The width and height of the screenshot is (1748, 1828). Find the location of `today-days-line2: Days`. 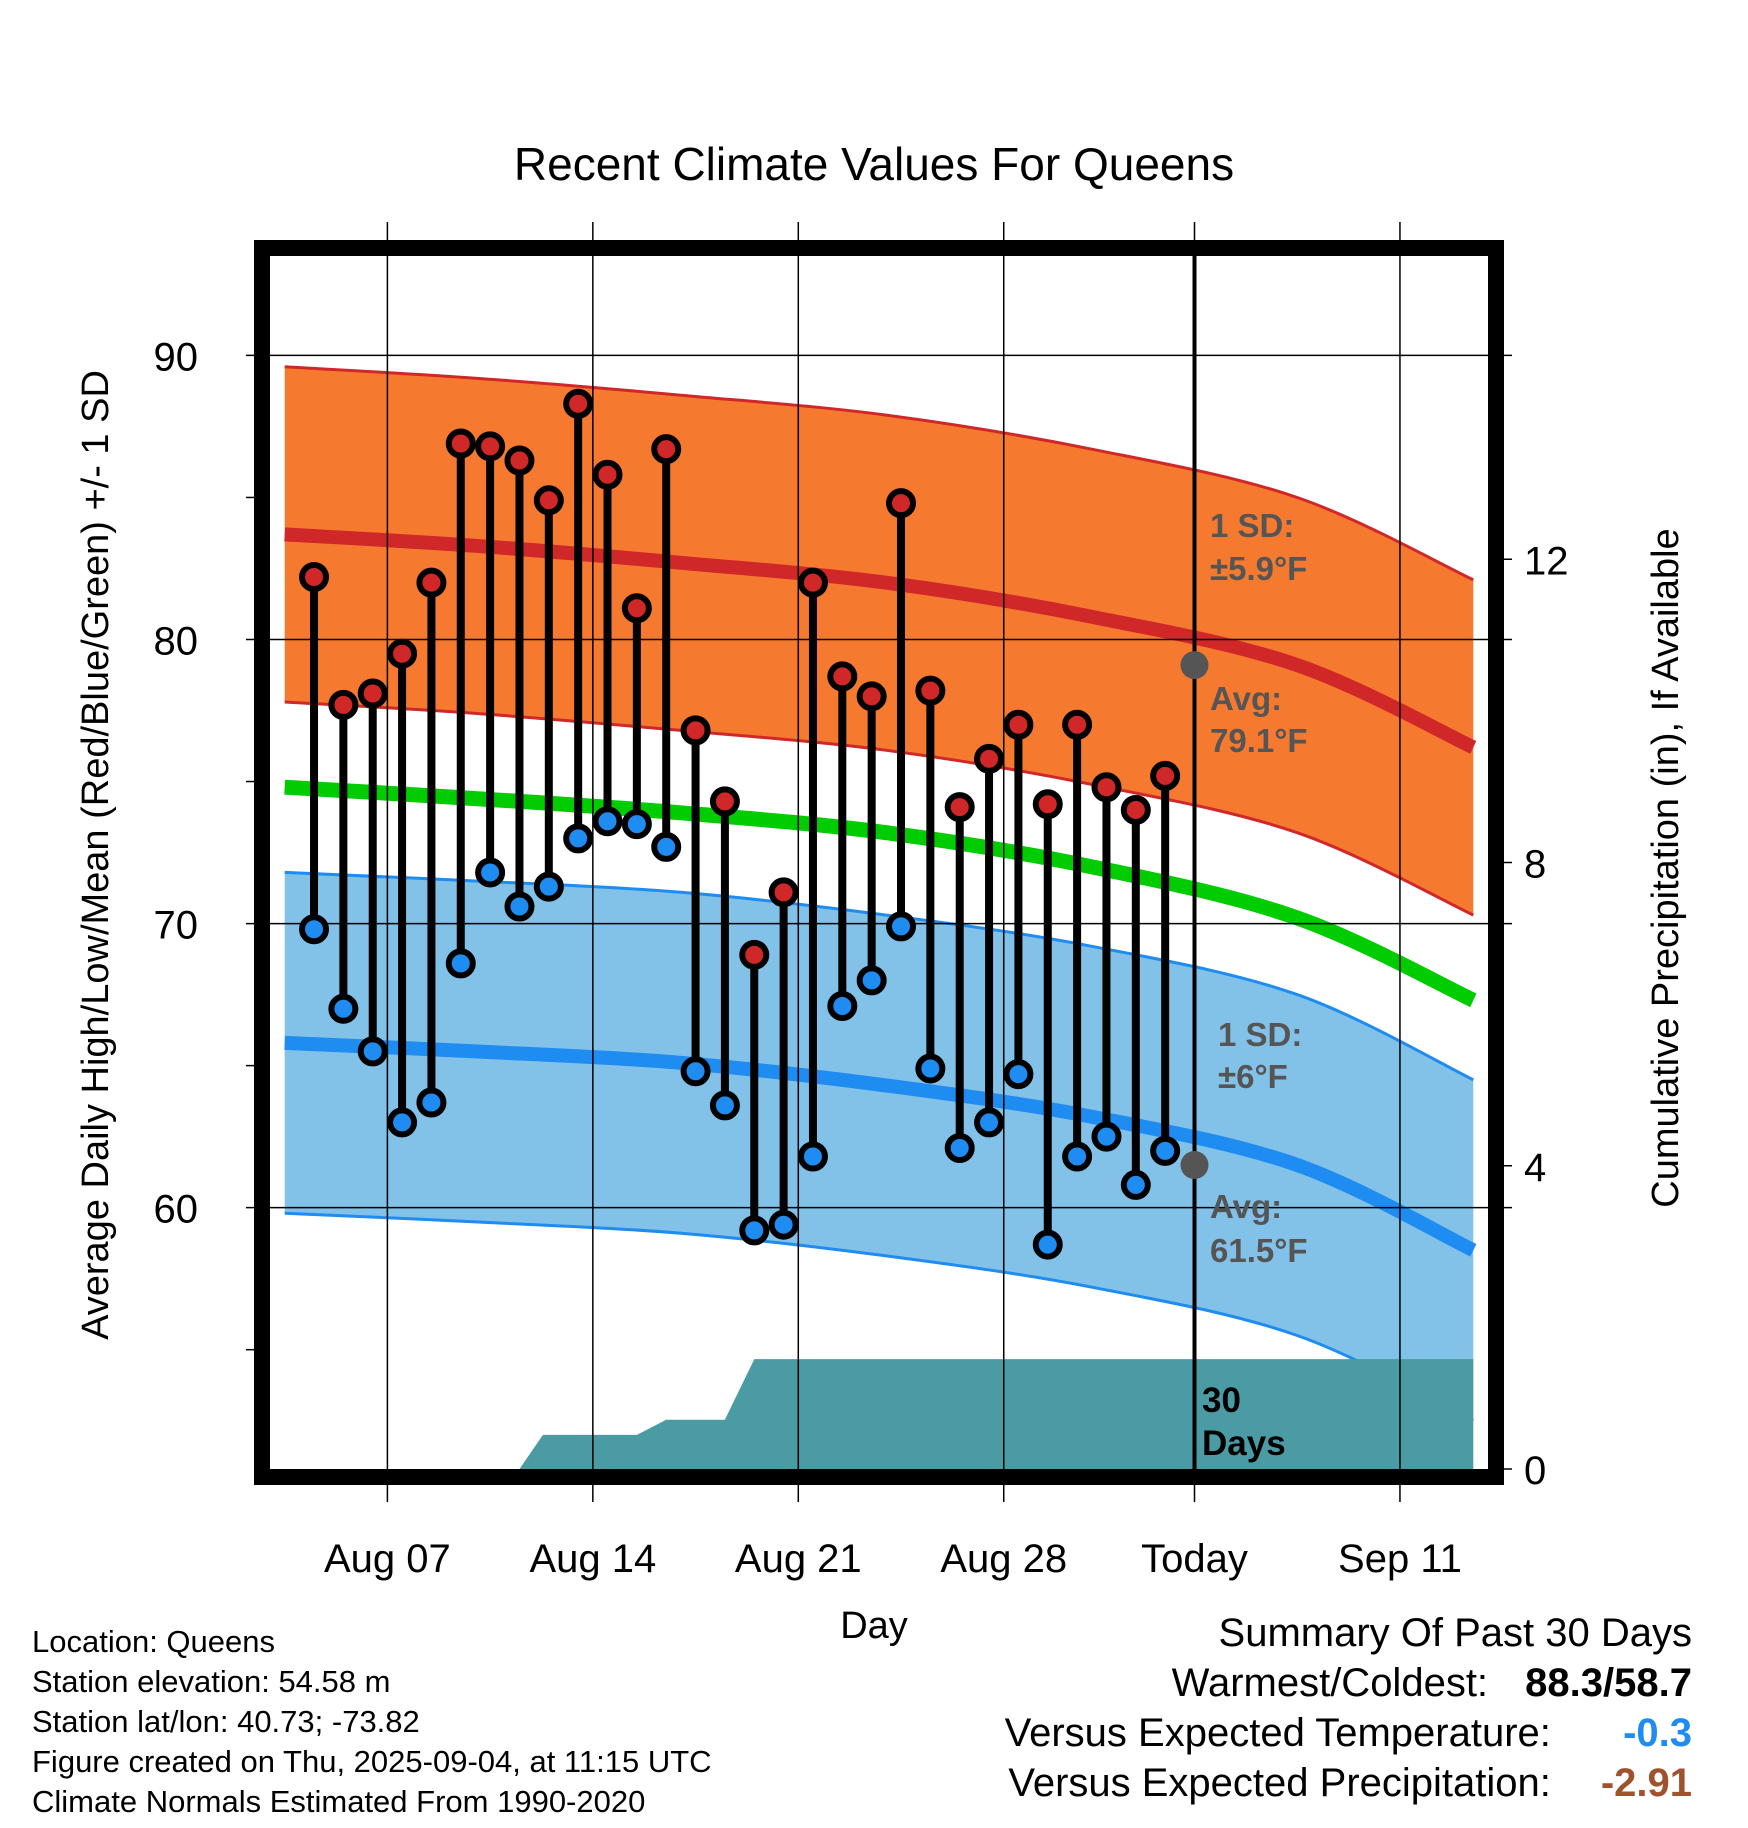

today-days-line2: Days is located at coordinates (1244, 1443).